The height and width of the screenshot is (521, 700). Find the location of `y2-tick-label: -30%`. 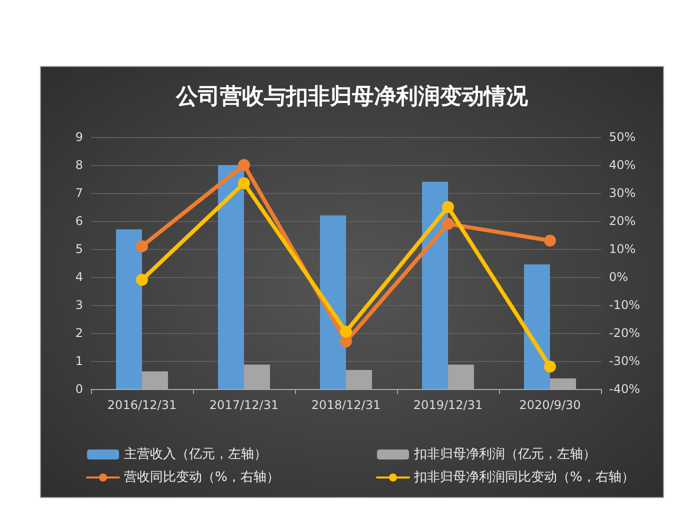

y2-tick-label: -30% is located at coordinates (624, 361).